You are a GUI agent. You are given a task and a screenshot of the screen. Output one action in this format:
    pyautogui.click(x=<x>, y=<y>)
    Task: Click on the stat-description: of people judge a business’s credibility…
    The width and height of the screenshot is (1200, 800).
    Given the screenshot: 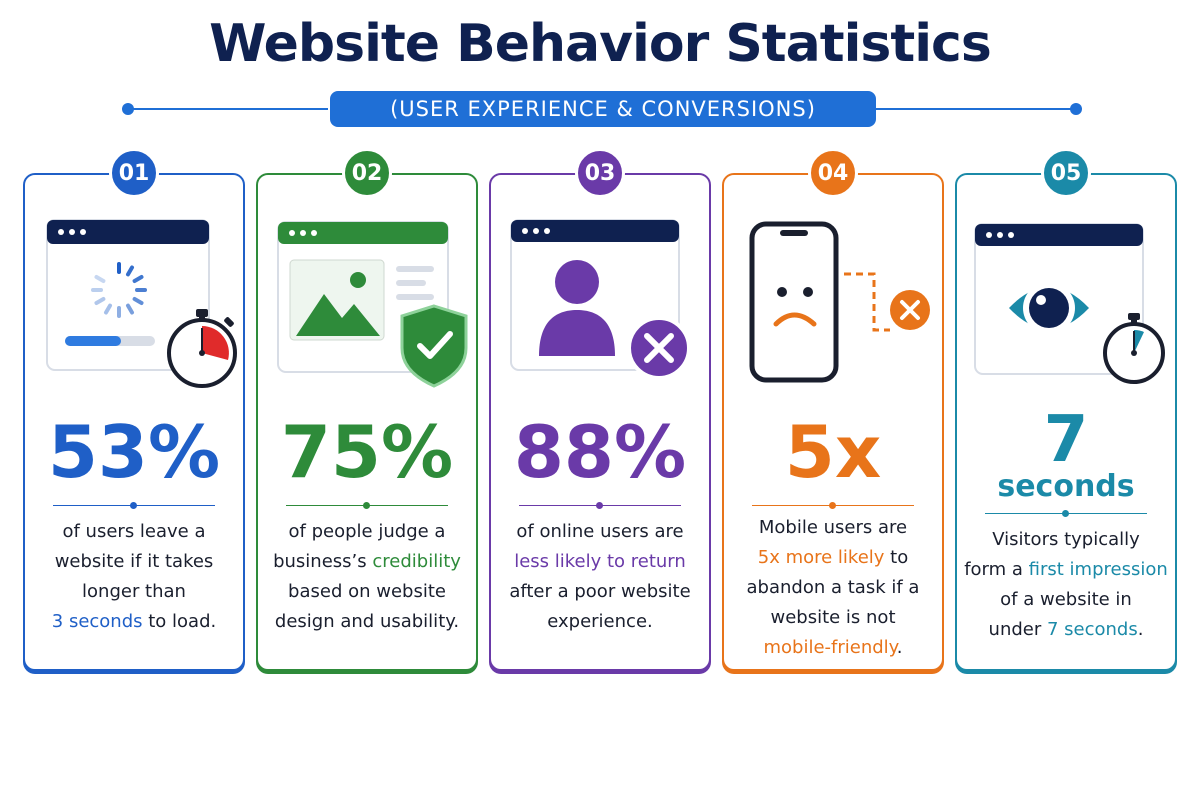 What is the action you would take?
    pyautogui.click(x=367, y=576)
    